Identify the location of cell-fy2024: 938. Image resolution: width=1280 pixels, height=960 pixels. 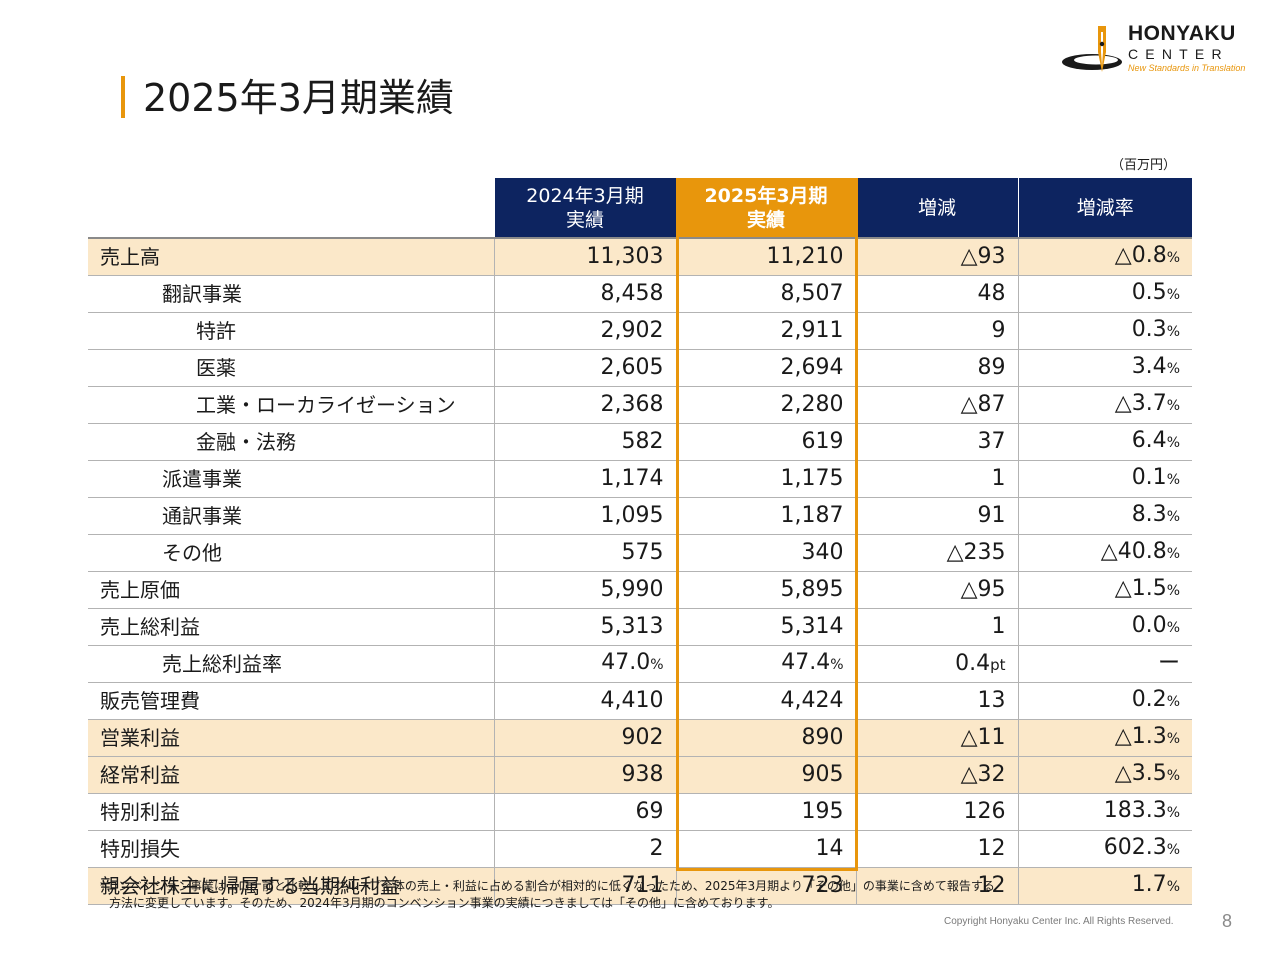
(585, 775).